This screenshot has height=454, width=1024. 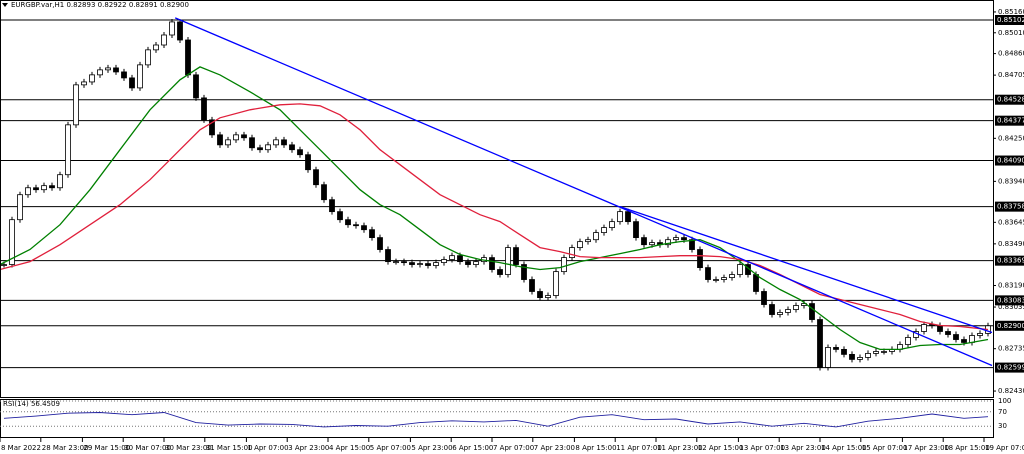 I want to click on y-tick-label: 0.83645, so click(x=1011, y=222).